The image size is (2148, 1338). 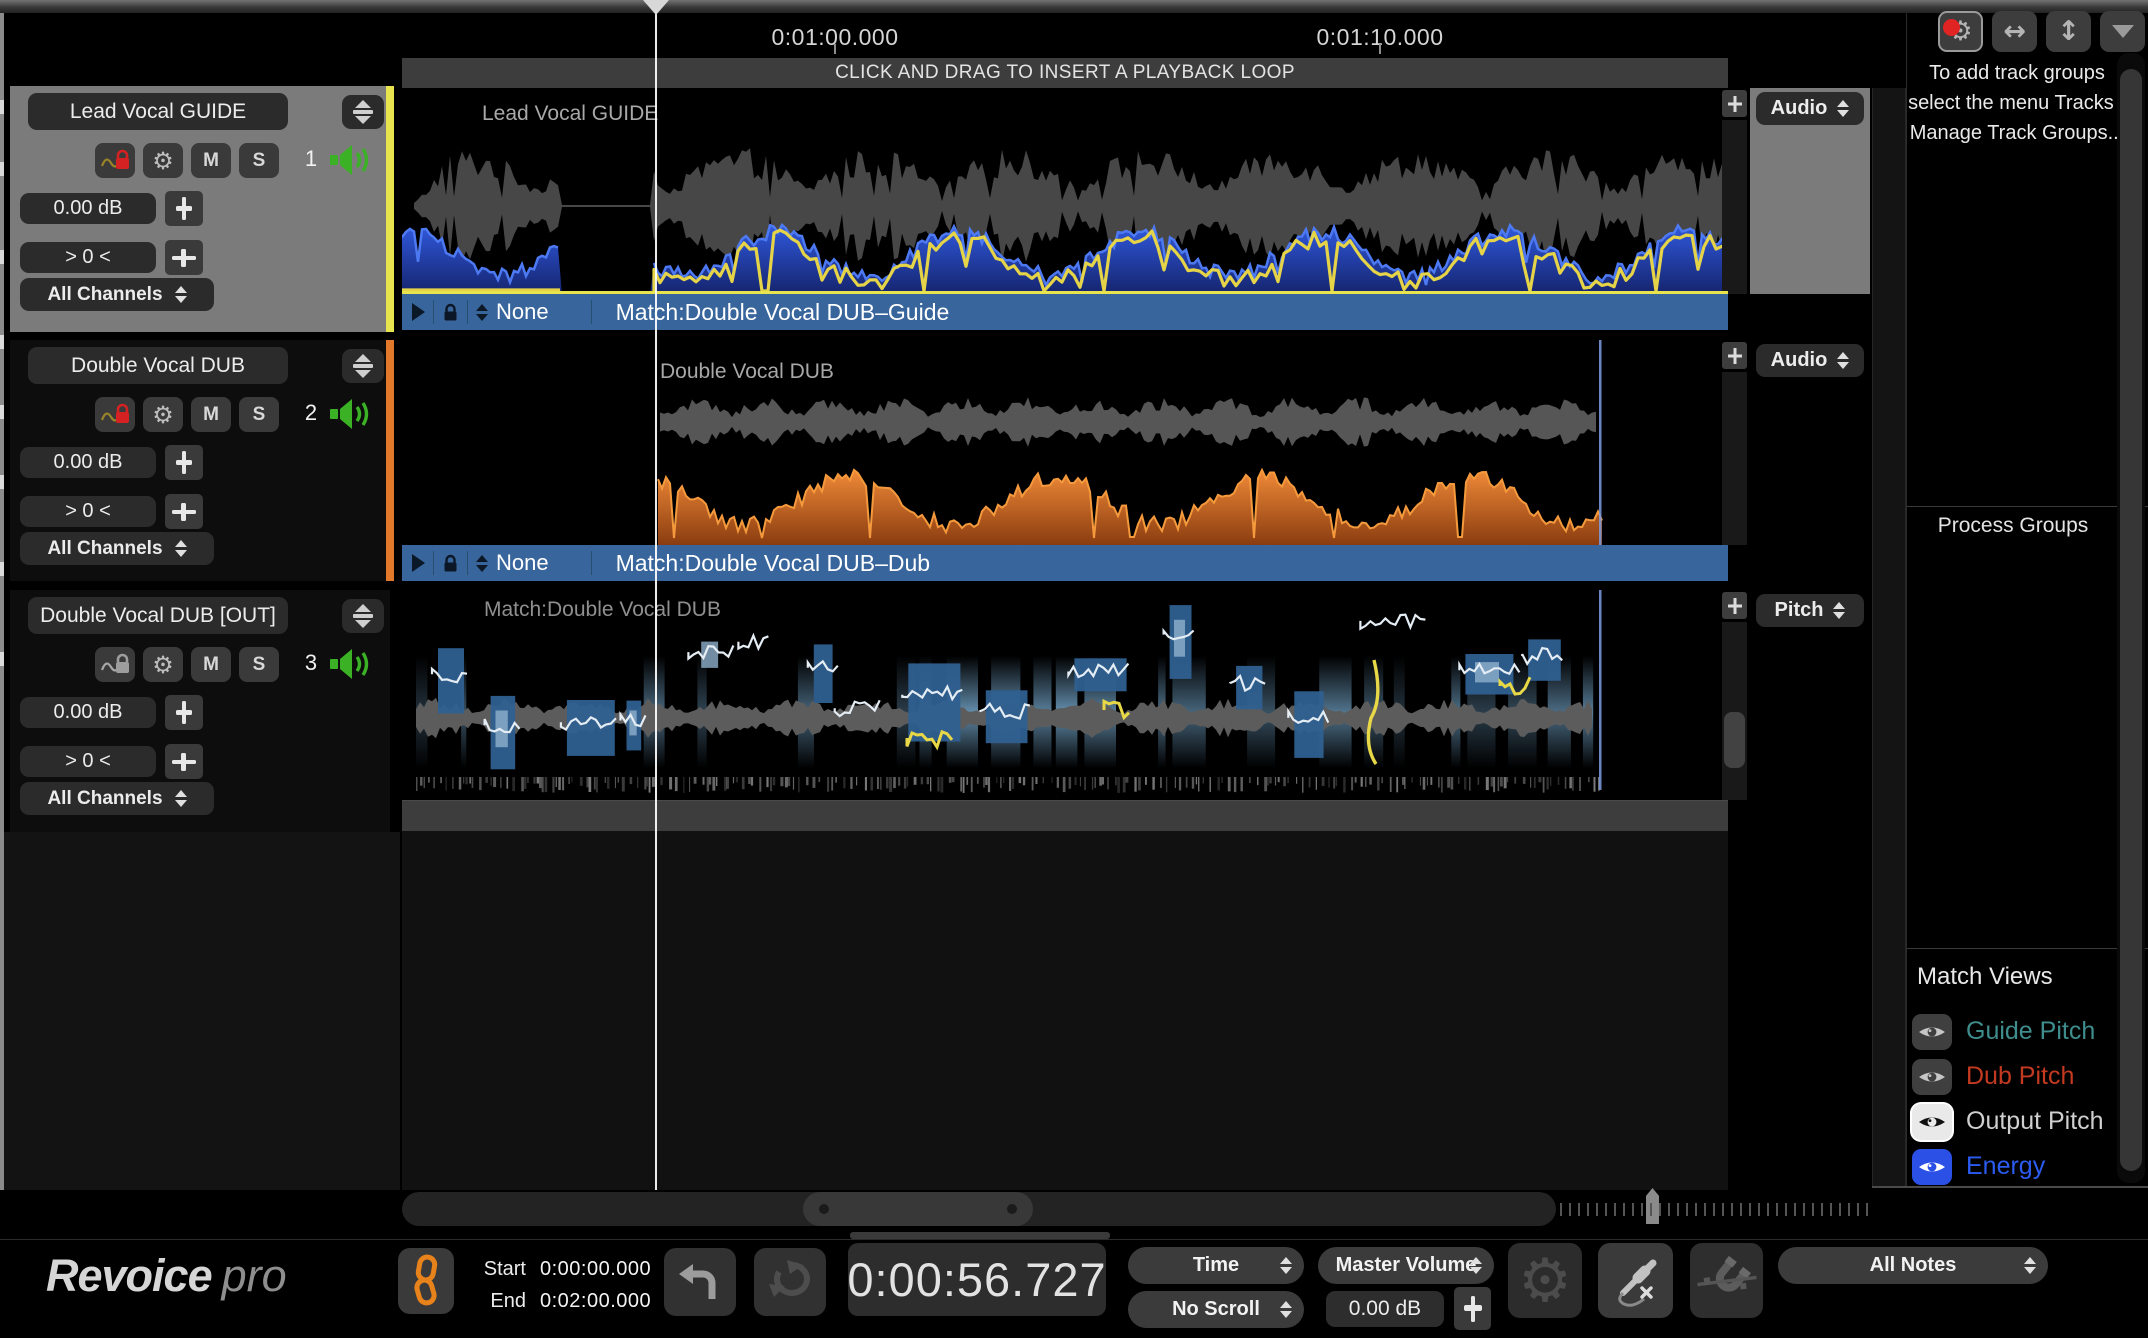 What do you see at coordinates (1734, 740) in the screenshot?
I see `lane-scrollbar-thumb` at bounding box center [1734, 740].